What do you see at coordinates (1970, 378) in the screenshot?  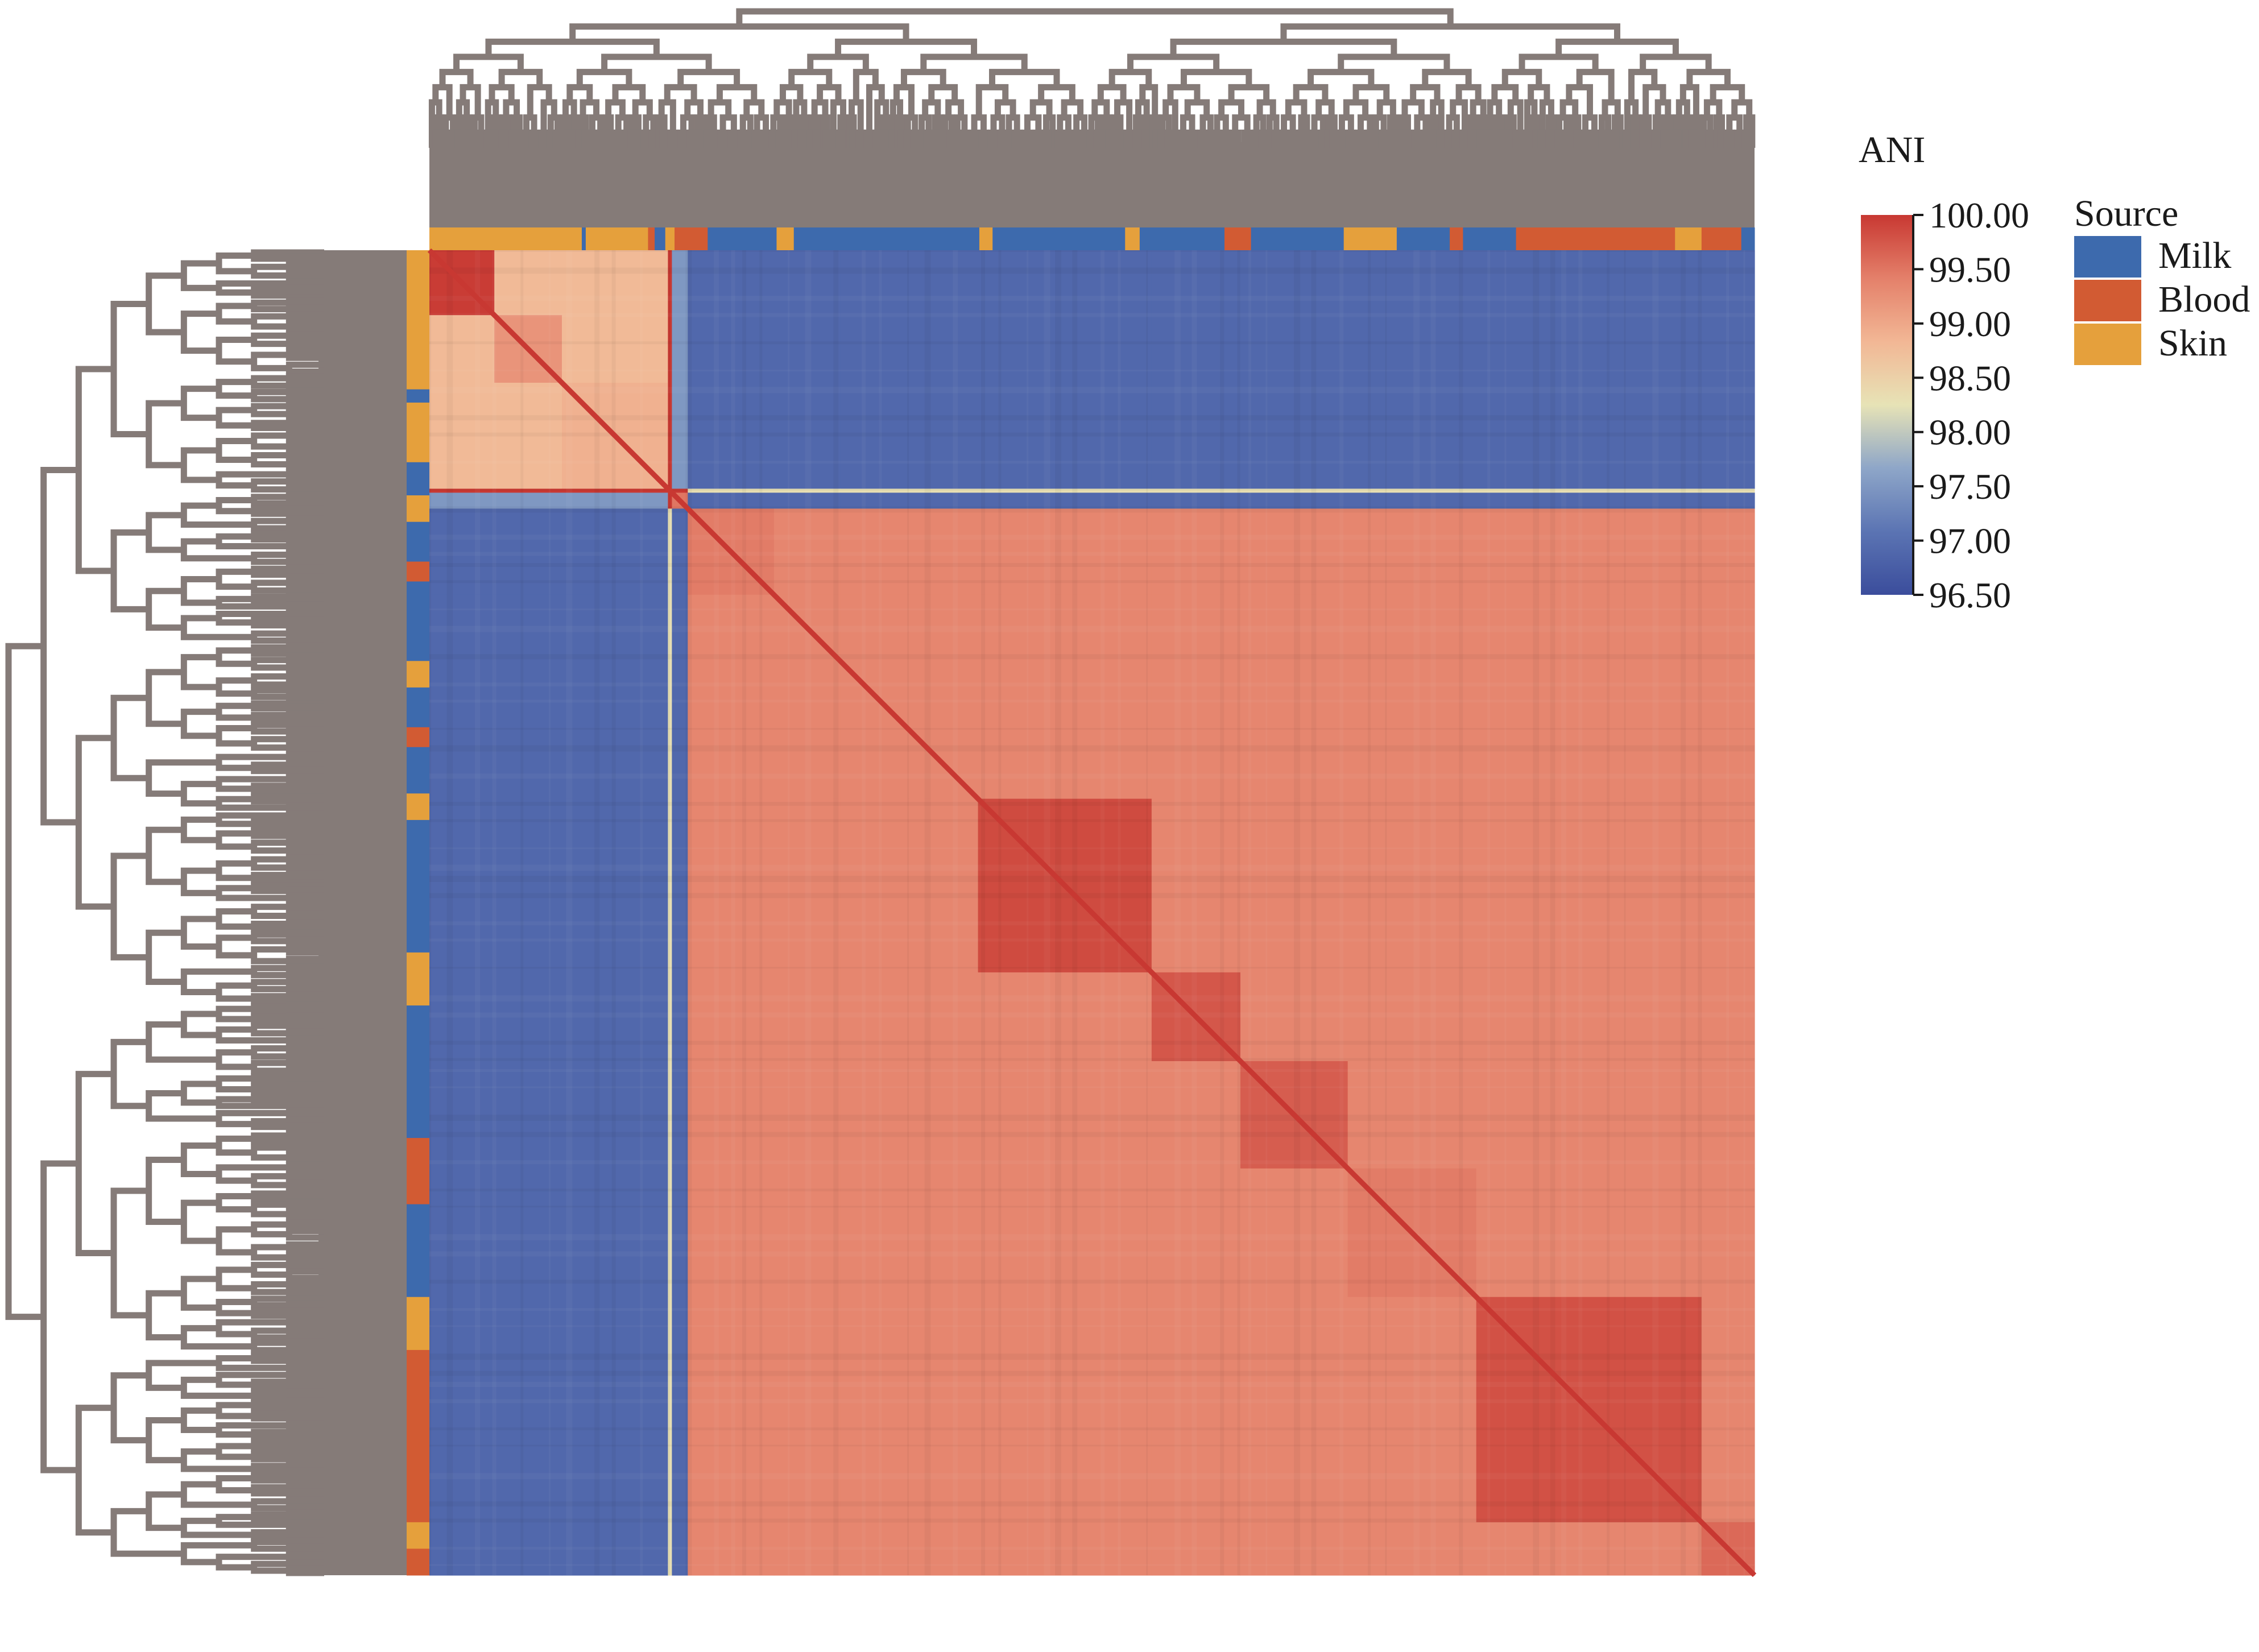 I see `colorbar-tick-label: 98.50` at bounding box center [1970, 378].